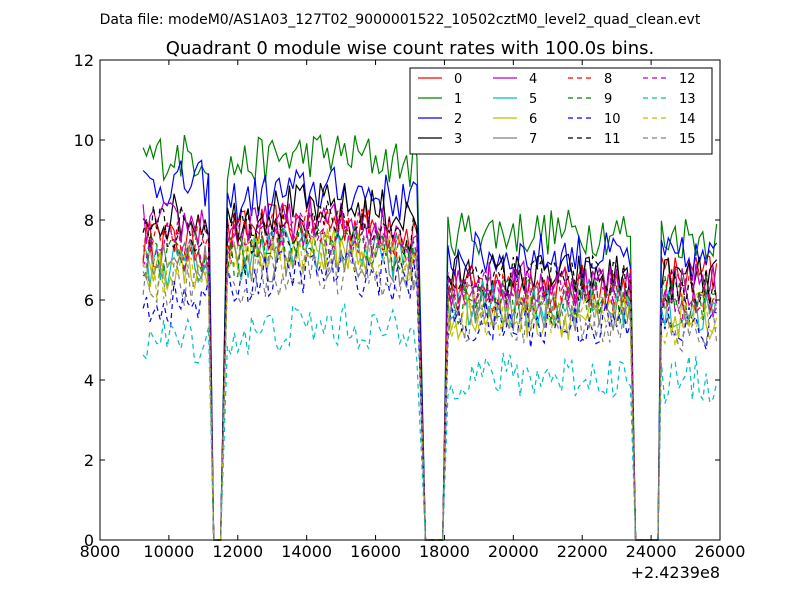 The image size is (800, 604). Describe the element at coordinates (100, 551) in the screenshot. I see `x-tick-label: 8000` at that location.